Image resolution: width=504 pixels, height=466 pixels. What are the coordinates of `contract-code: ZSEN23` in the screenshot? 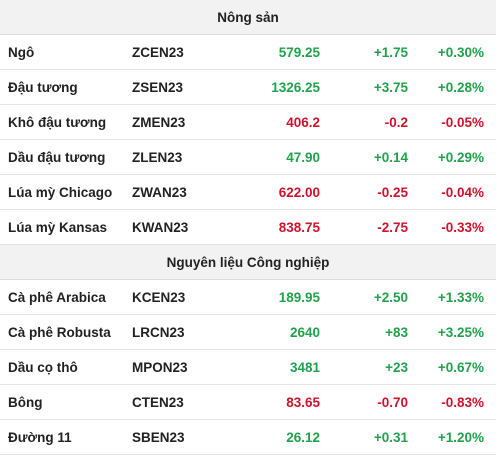 It's located at (158, 87).